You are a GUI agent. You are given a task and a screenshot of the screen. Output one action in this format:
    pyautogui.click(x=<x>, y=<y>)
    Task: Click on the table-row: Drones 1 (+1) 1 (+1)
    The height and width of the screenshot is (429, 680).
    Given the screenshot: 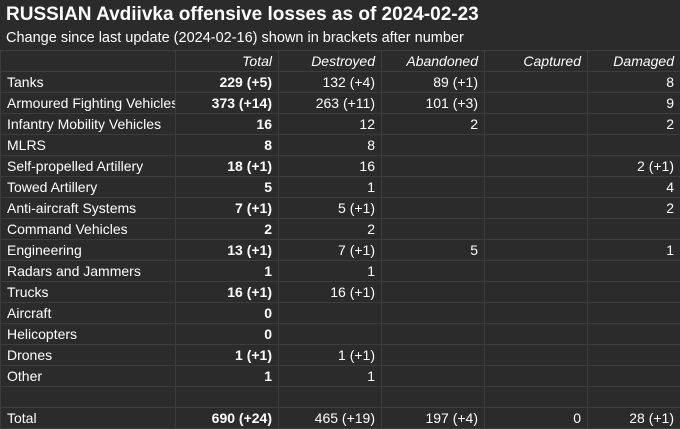 What is the action you would take?
    pyautogui.click(x=340, y=355)
    